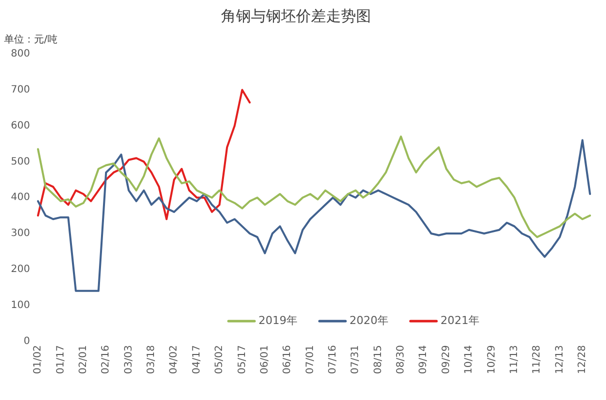  I want to click on y-tick-label: 200, so click(20, 269).